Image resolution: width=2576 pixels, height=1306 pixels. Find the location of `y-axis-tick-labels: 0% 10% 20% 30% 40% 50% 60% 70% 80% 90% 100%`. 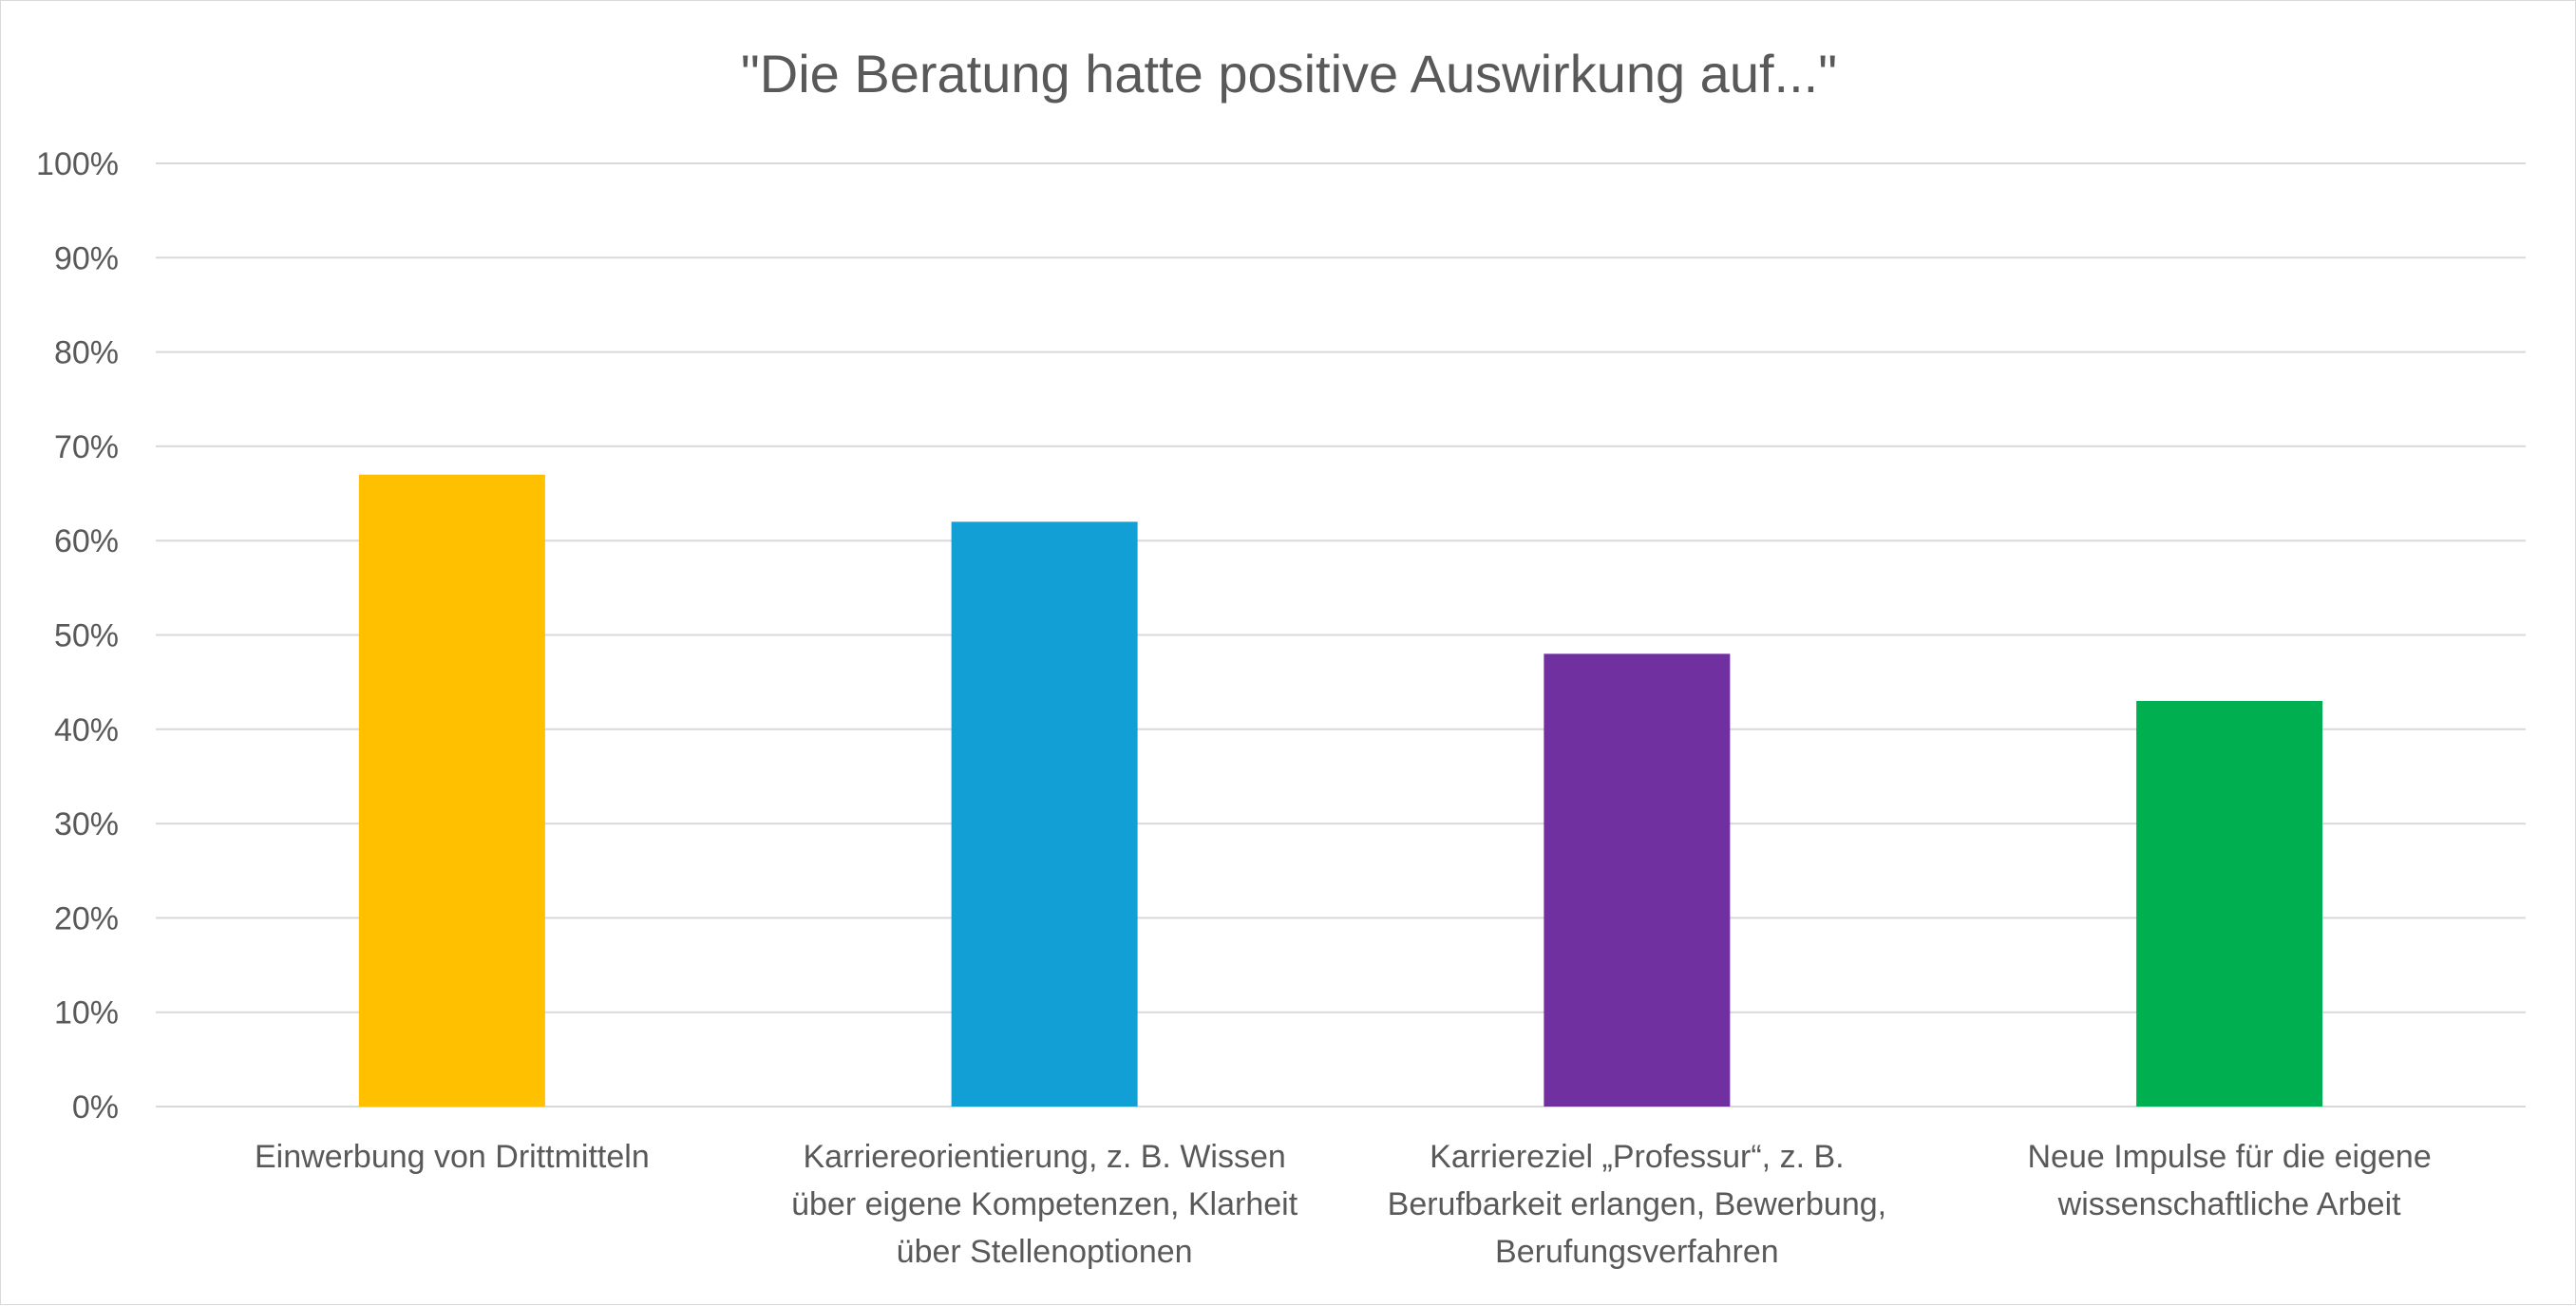

y-axis-tick-labels: 0% 10% 20% 30% 40% 50% 60% 70% 80% 90% 100% is located at coordinates (77, 636).